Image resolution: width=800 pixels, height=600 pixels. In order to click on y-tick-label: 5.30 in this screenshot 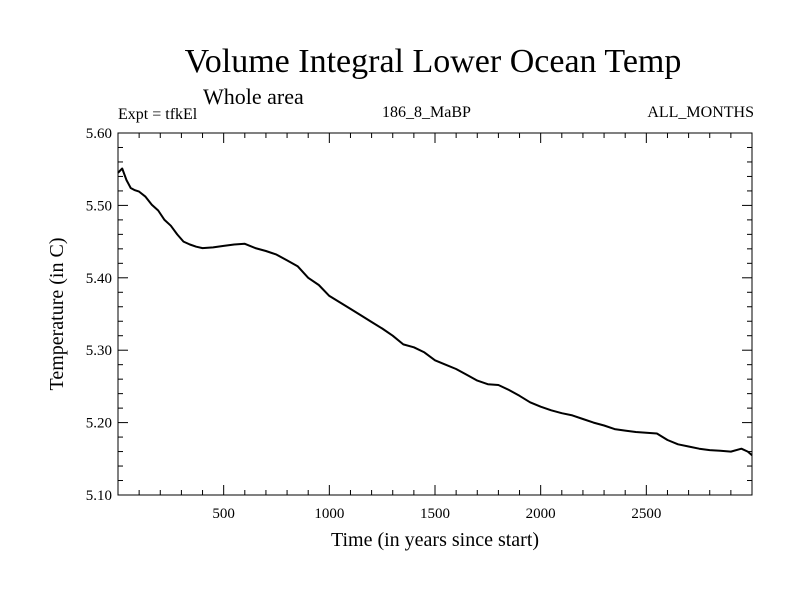, I will do `click(99, 351)`.